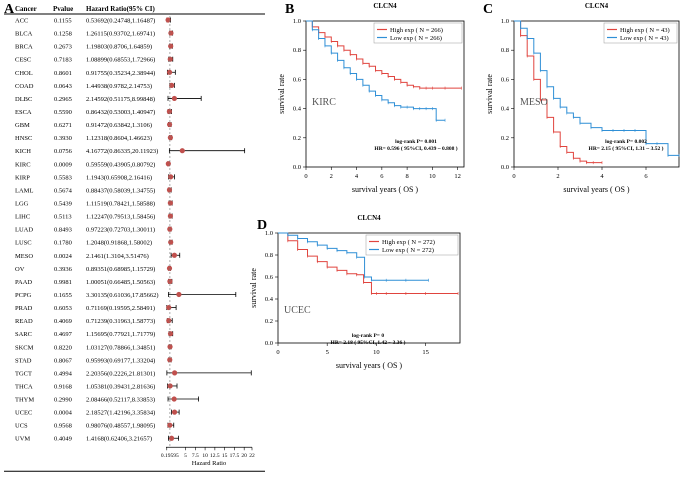 Image resolution: width=683 pixels, height=489 pixels. What do you see at coordinates (416, 38) in the screenshot?
I see `legend-label-low: Low exp ( N = 266)` at bounding box center [416, 38].